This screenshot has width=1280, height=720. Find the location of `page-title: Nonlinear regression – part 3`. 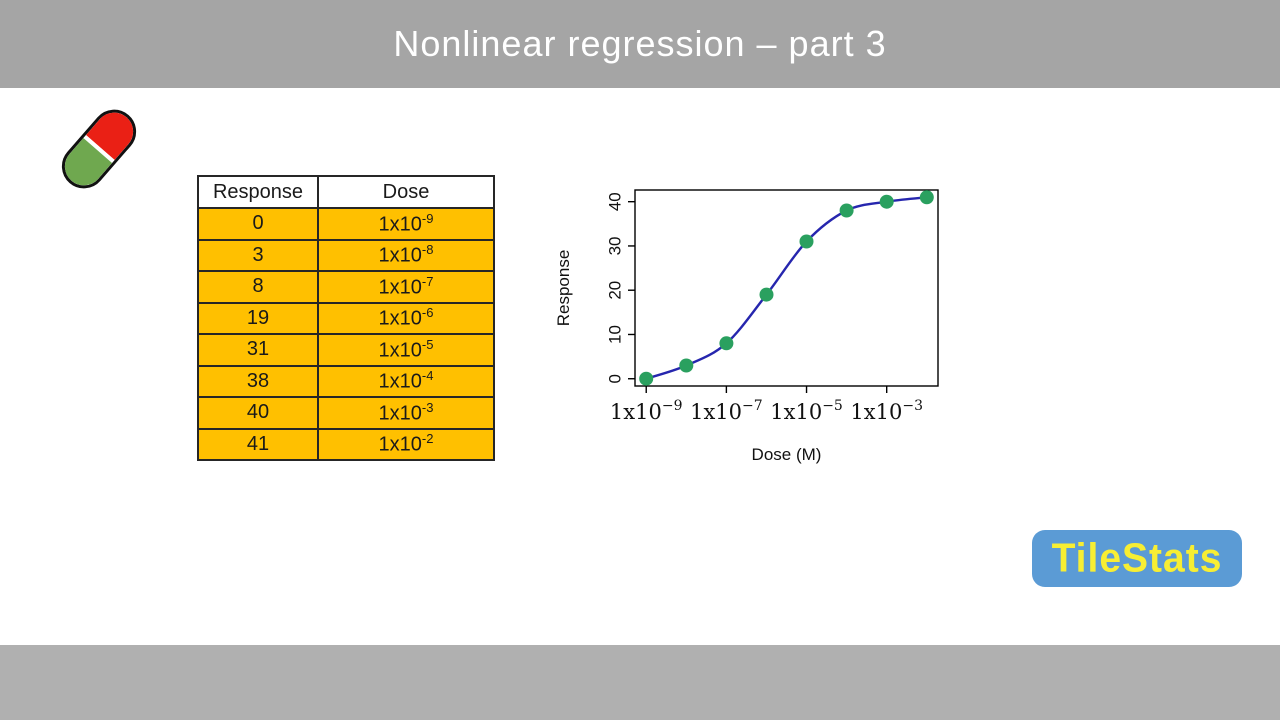

page-title: Nonlinear regression – part 3 is located at coordinates (640, 43).